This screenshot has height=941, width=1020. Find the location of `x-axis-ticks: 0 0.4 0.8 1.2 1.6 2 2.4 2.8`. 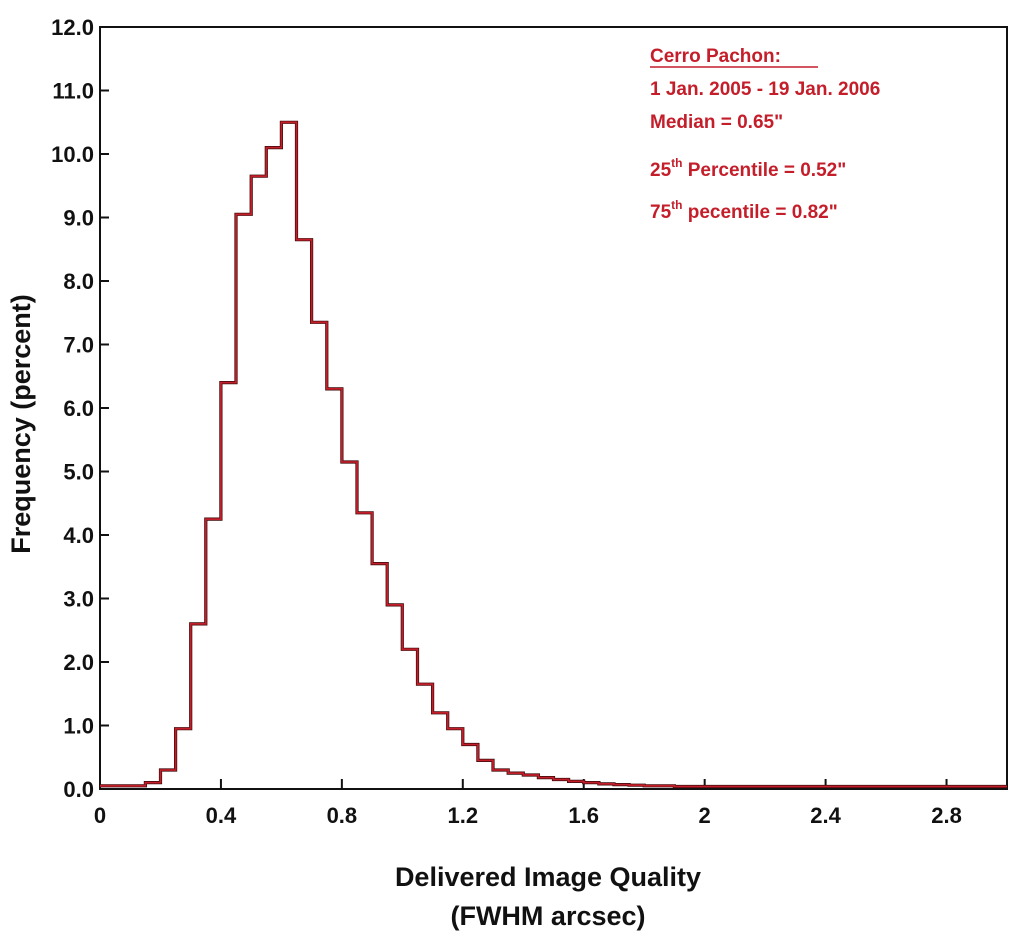

x-axis-ticks: 0 0.4 0.8 1.2 1.6 2 2.4 2.8 is located at coordinates (528, 803).